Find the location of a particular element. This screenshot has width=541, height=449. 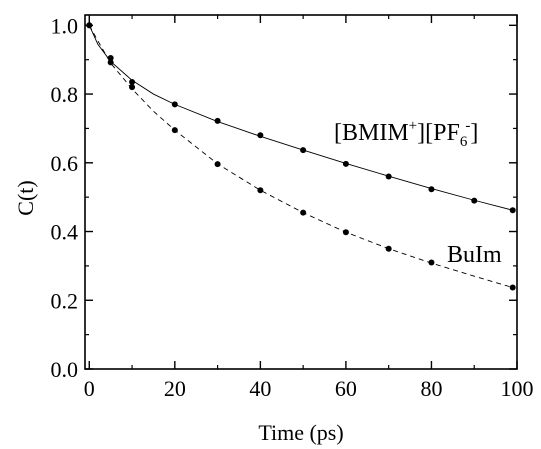

y-tick-label: 0.4 is located at coordinates (65, 232).